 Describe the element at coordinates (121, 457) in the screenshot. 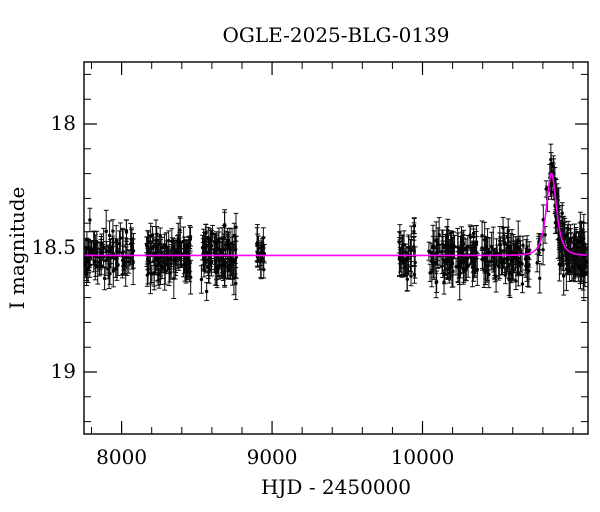

I see `x-tick-label: 8000` at that location.